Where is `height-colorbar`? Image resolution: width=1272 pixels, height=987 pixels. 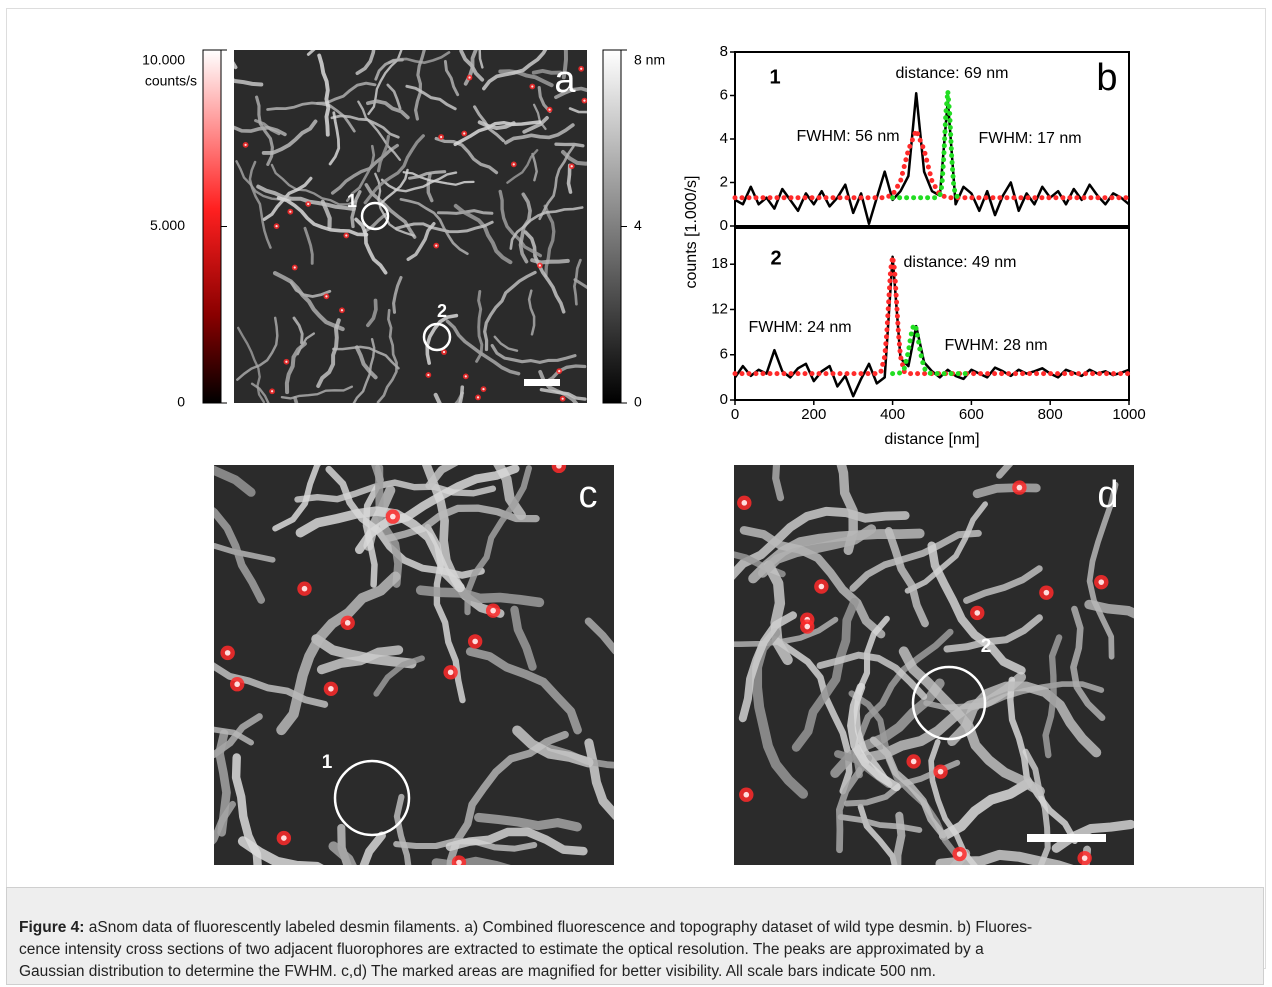 height-colorbar is located at coordinates (612, 226).